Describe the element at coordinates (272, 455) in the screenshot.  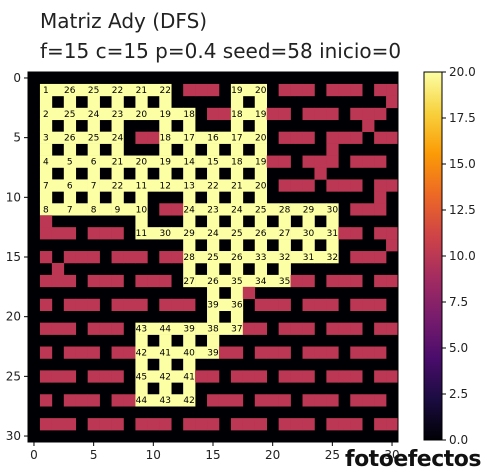
I see `x-tick-label: 20` at that location.